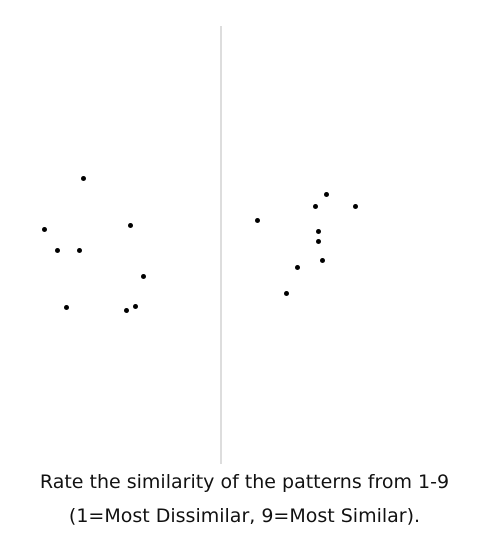 The width and height of the screenshot is (489, 550). I want to click on instruction-line-2: (1=Most Dissimilar, 9=Most Similar)., so click(244, 516).